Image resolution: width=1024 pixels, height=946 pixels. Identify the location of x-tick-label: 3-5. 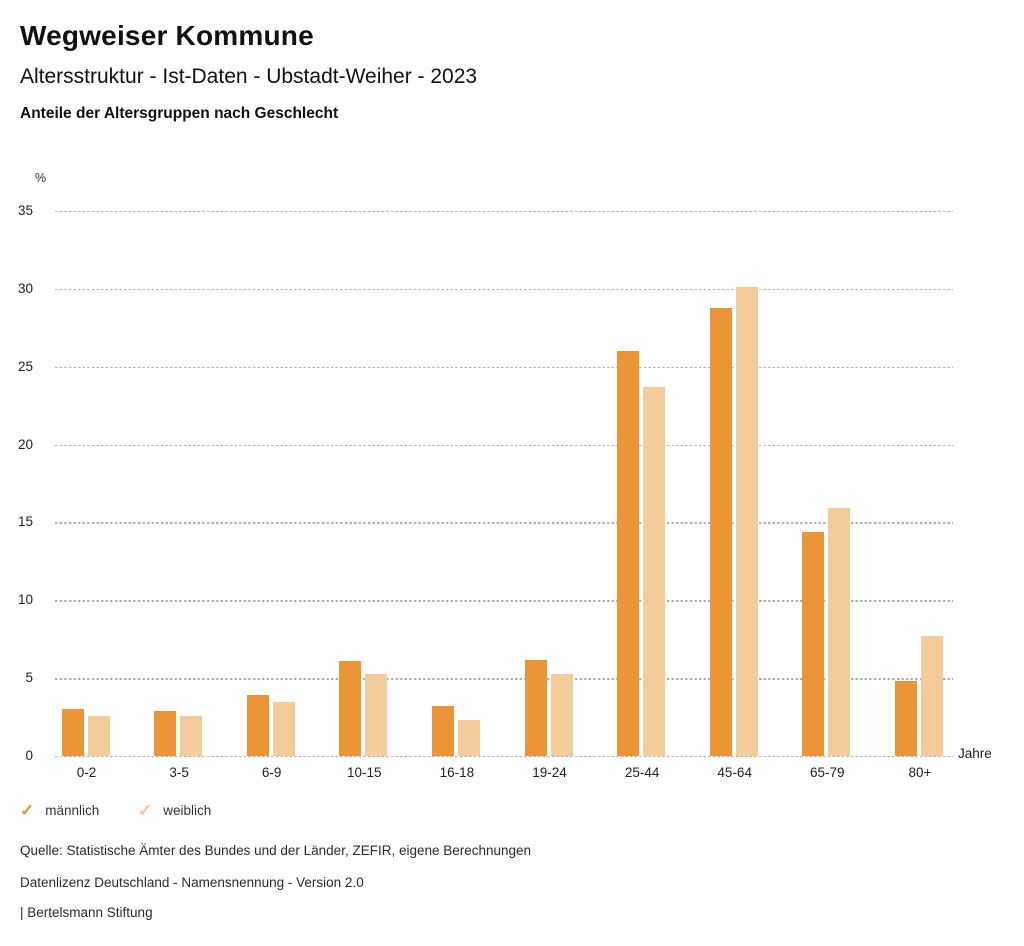
(179, 772).